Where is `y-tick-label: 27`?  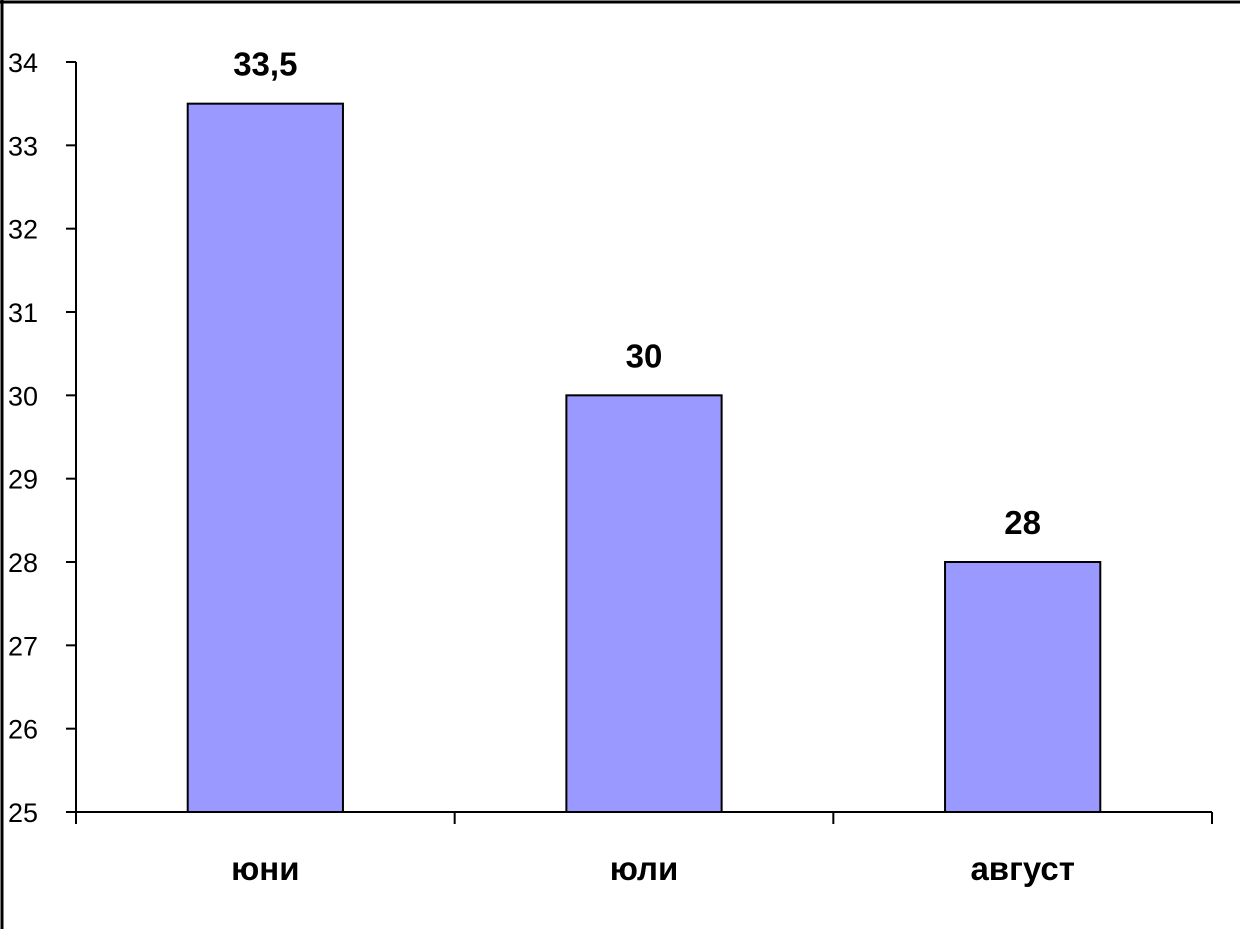 y-tick-label: 27 is located at coordinates (23, 646).